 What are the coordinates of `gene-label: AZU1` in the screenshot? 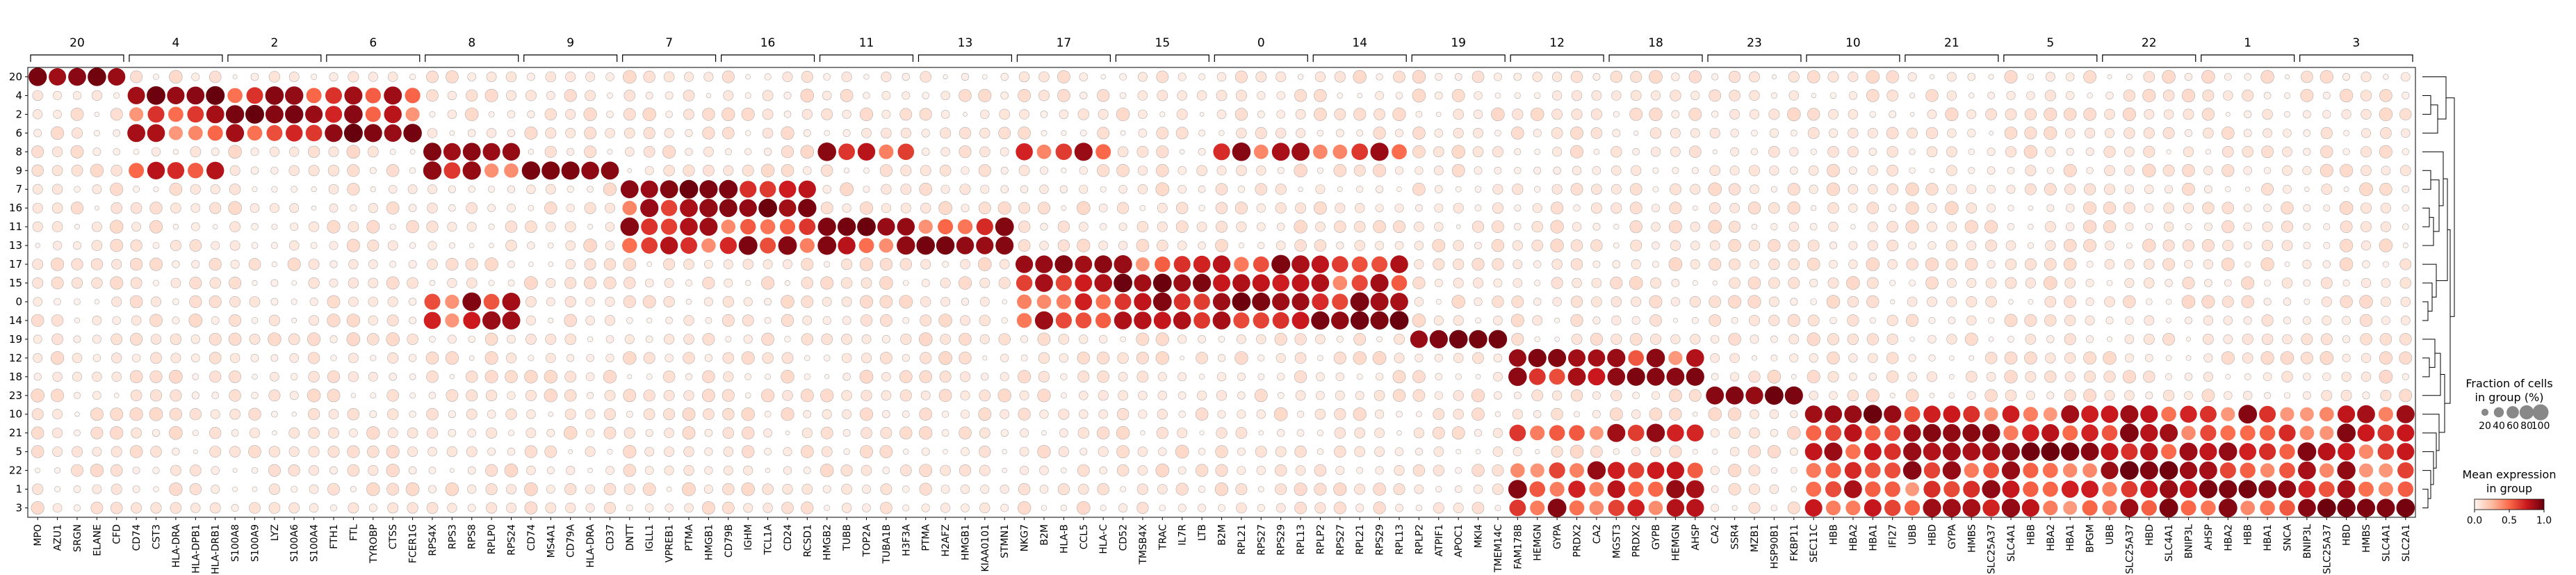 It's located at (58, 537).